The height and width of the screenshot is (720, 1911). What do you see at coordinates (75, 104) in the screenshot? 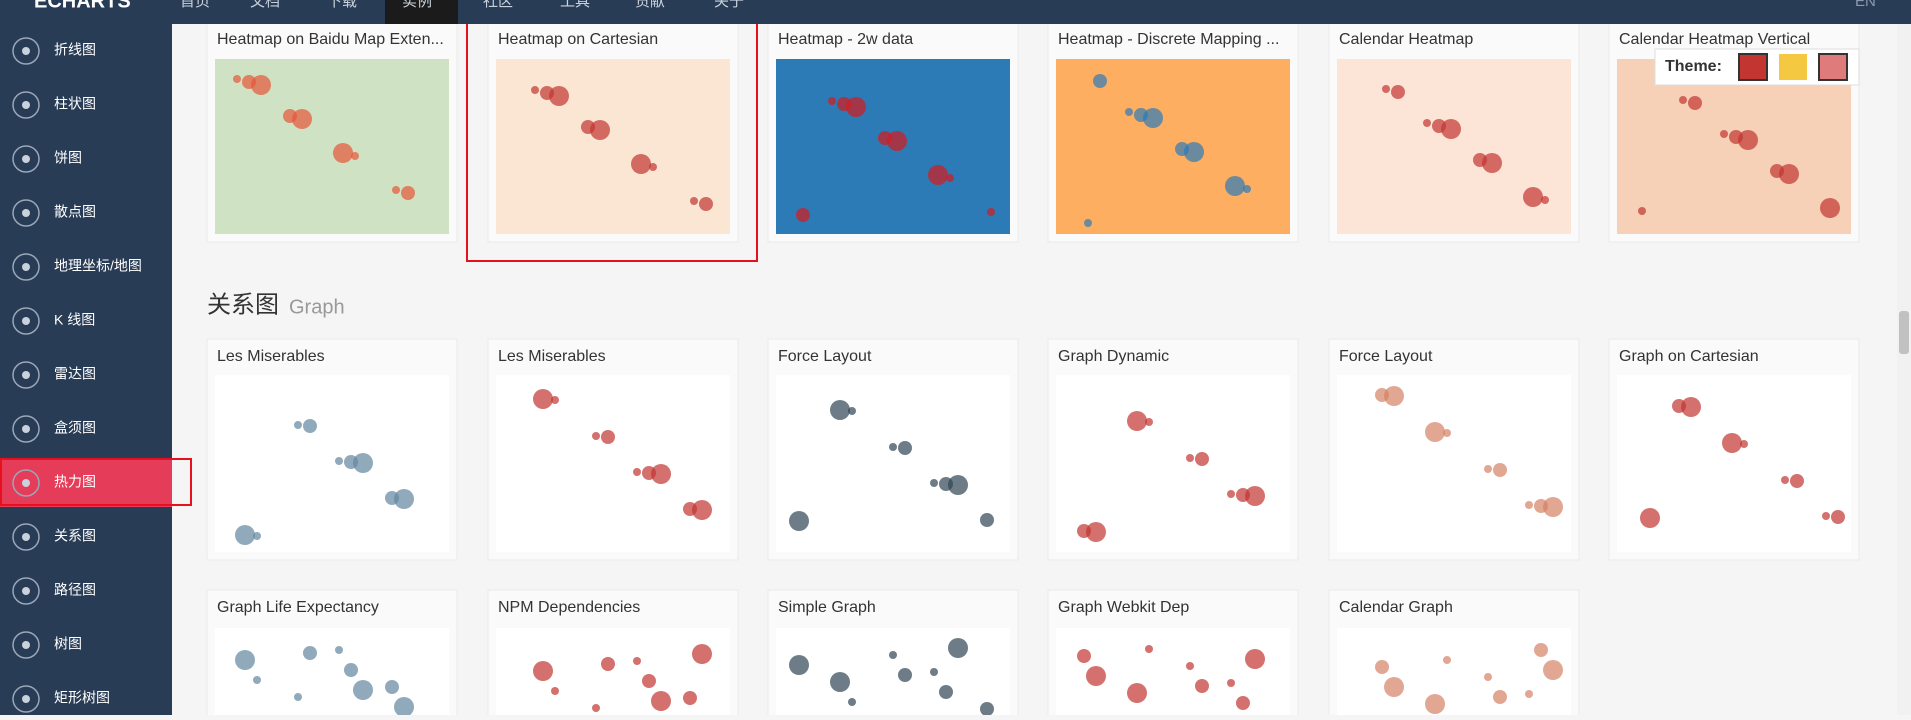
I see `sidebar-item: 柱状图` at bounding box center [75, 104].